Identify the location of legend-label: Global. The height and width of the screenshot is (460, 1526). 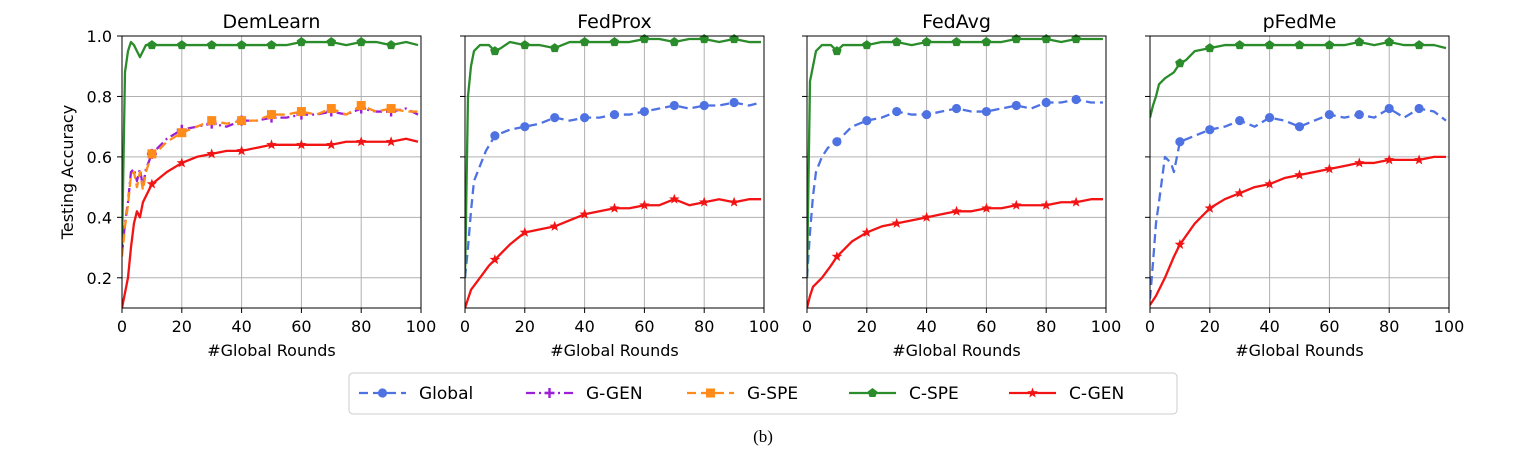
(446, 394).